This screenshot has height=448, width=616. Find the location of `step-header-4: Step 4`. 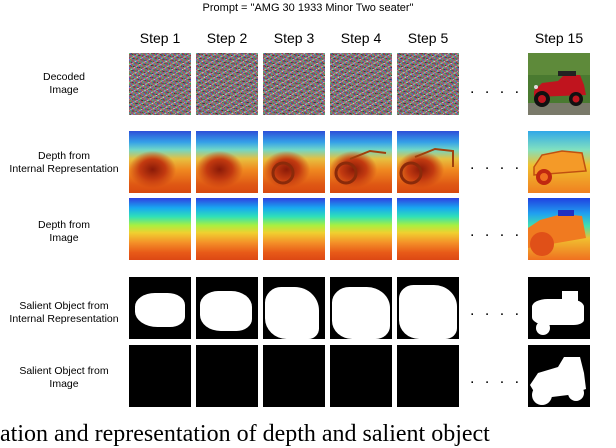

step-header-4: Step 4 is located at coordinates (361, 38).